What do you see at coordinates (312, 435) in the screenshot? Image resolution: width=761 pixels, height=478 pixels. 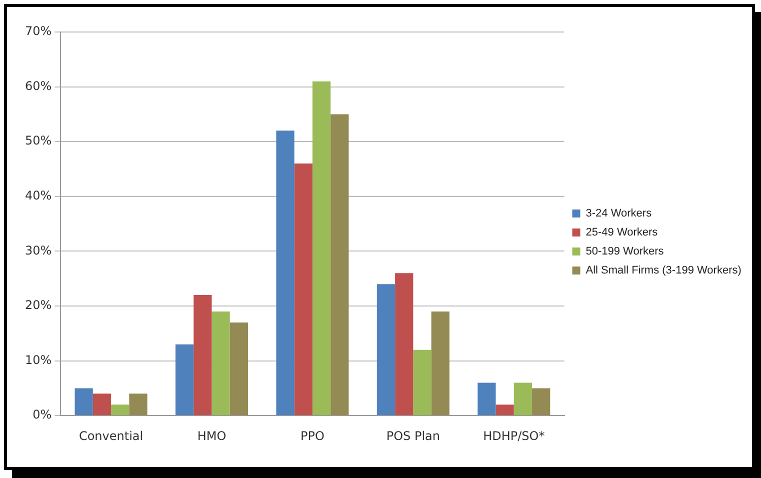 I see `x-tick-label: PPO` at bounding box center [312, 435].